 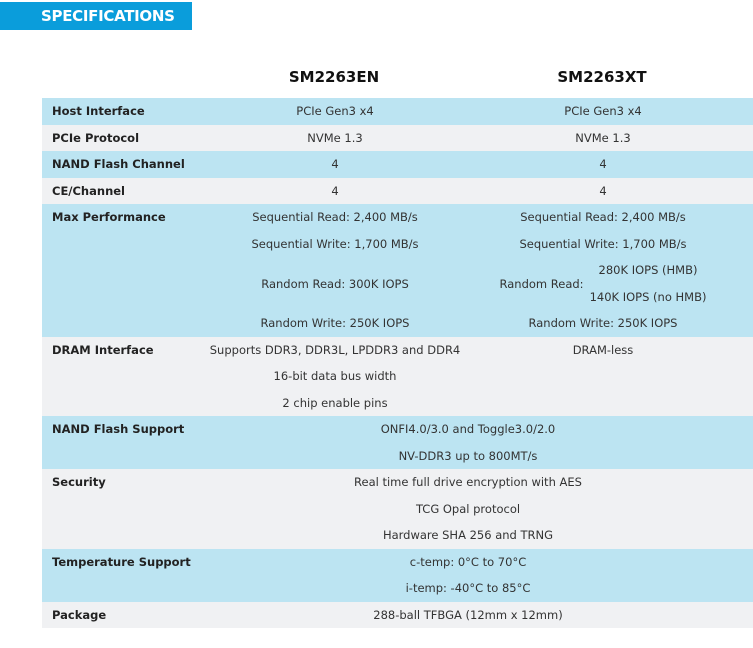 I want to click on cell-value: TCG Opal protocol, so click(x=468, y=508).